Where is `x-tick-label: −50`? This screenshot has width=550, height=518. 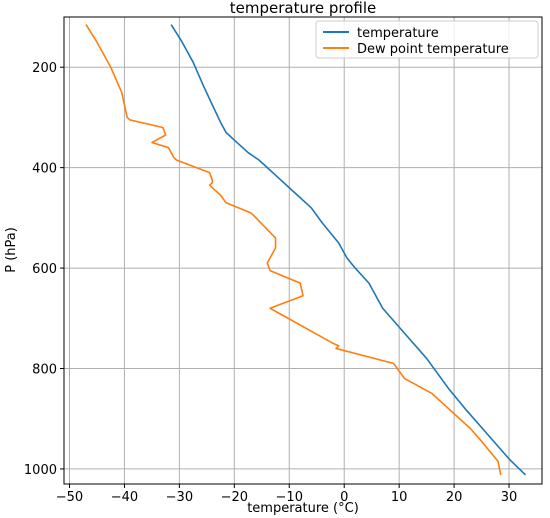
x-tick-label: −50 is located at coordinates (69, 497).